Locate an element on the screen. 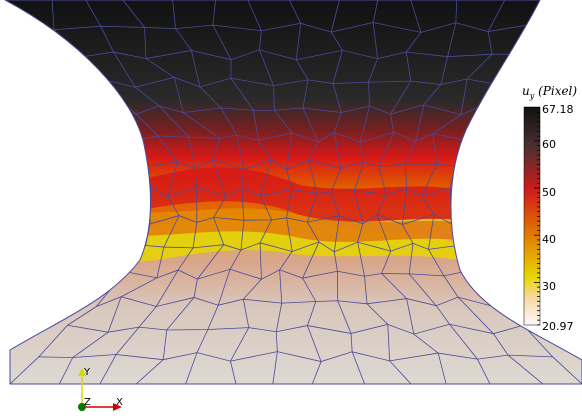 The image size is (582, 419). colorbar-min-label: 20.97 is located at coordinates (558, 326).